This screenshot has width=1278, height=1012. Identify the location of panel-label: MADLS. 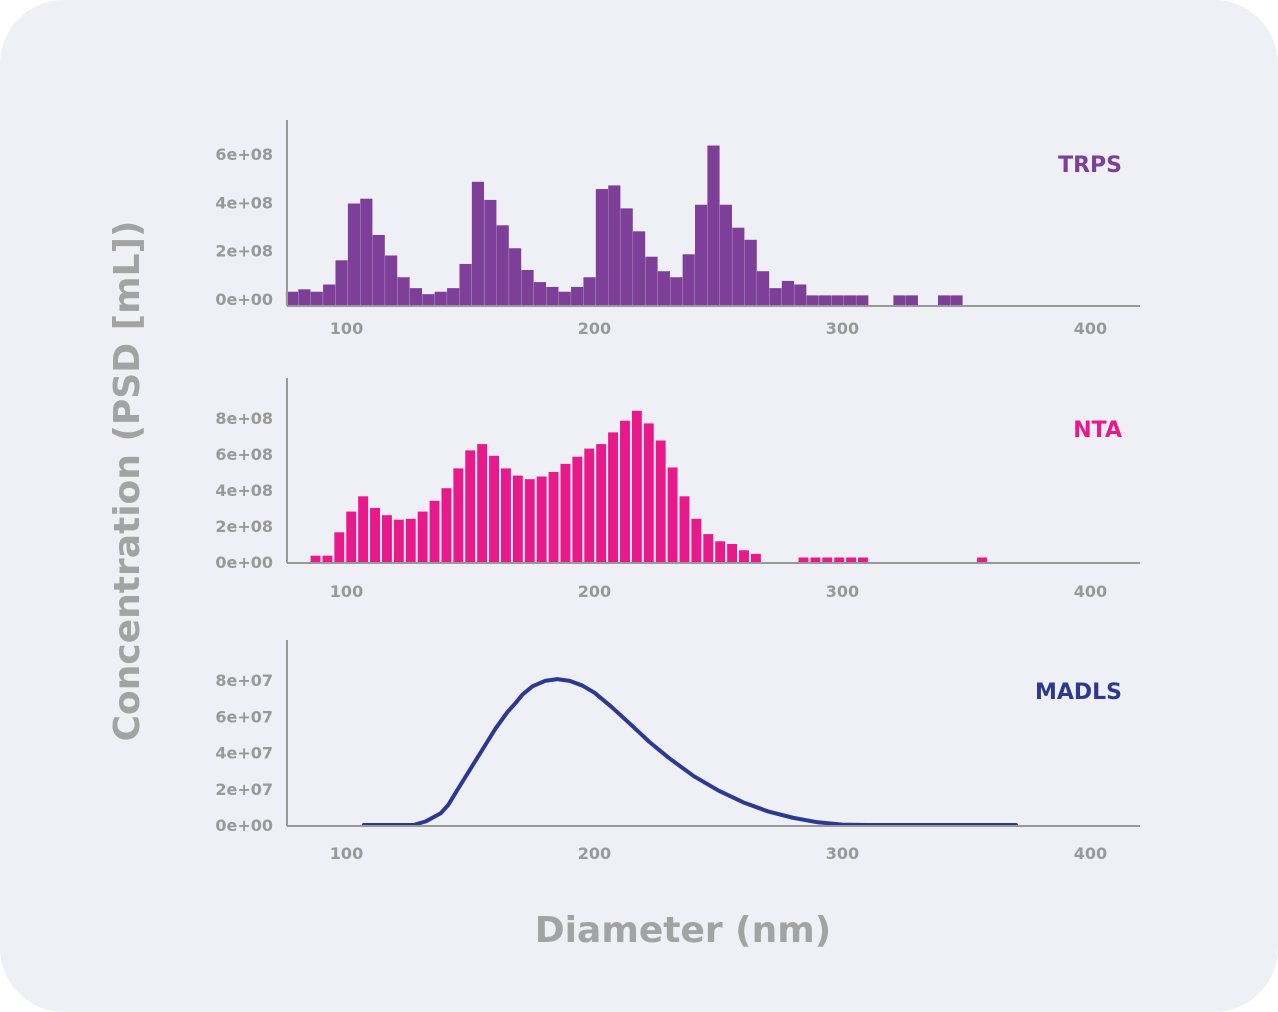
(1078, 692).